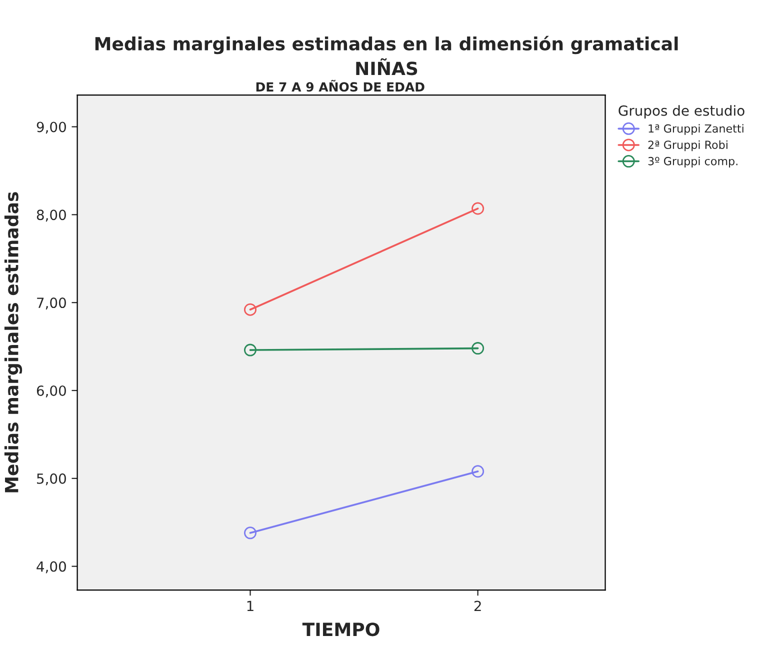 This screenshot has width=773, height=647. Describe the element at coordinates (696, 129) in the screenshot. I see `legend-label: 1ª Gruppi Zanetti` at that location.